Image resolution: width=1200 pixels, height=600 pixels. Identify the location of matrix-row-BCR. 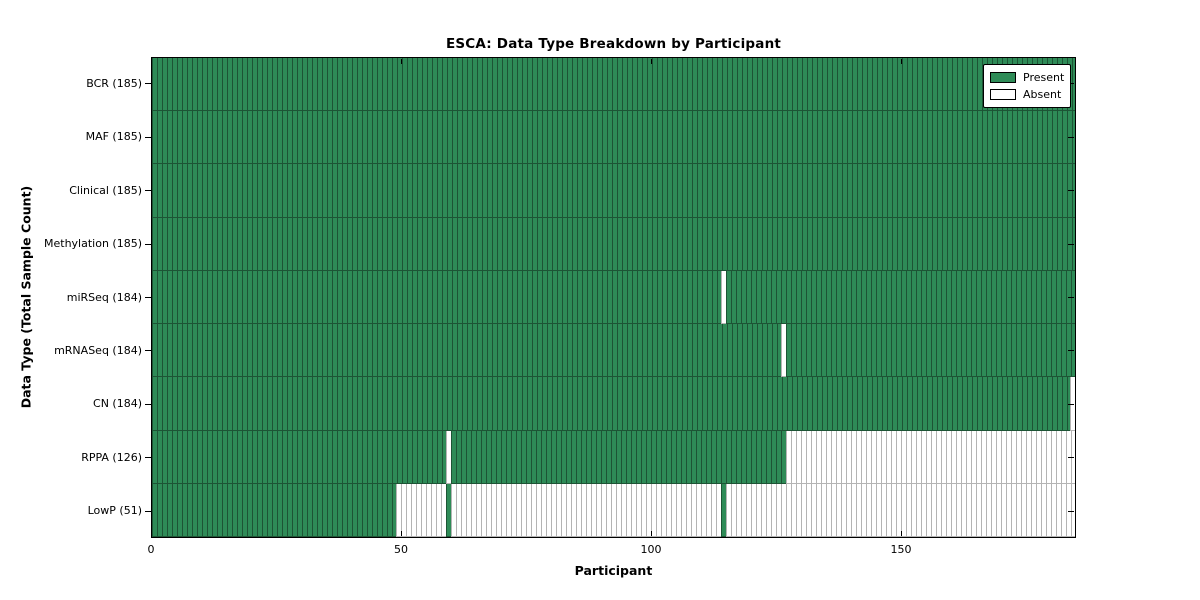
(613, 85).